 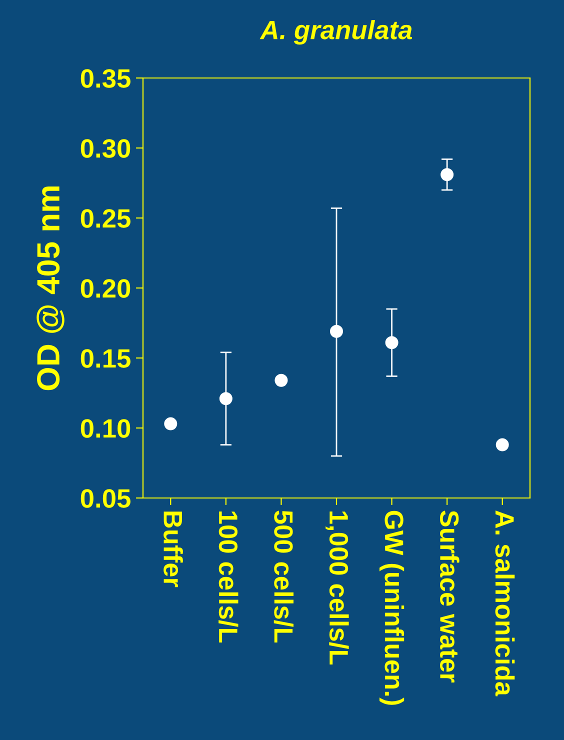 What do you see at coordinates (391, 607) in the screenshot?
I see `x-tick-label: GW (uninfluen.)` at bounding box center [391, 607].